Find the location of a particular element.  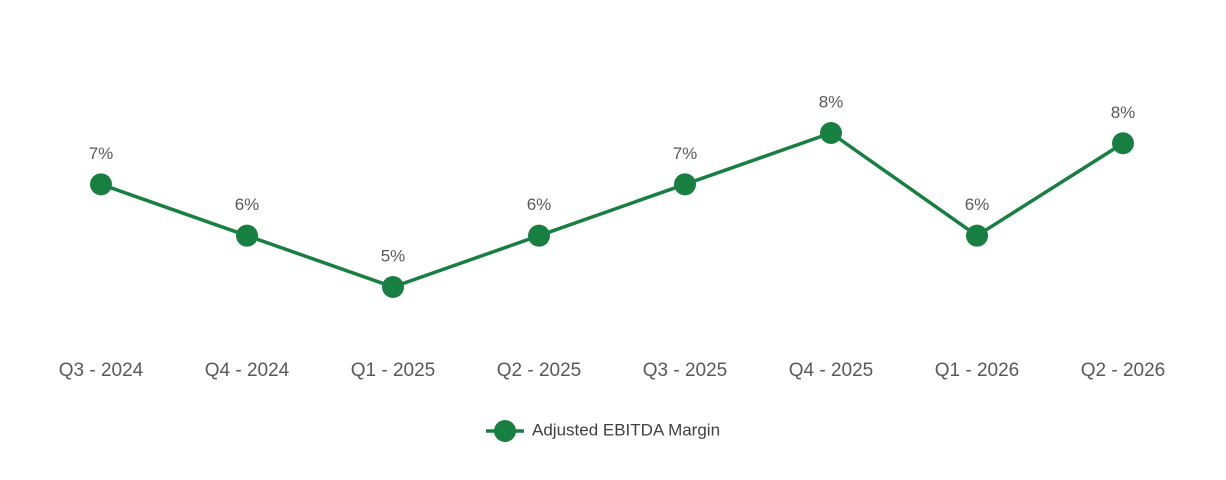

data-label: 5% is located at coordinates (393, 255).